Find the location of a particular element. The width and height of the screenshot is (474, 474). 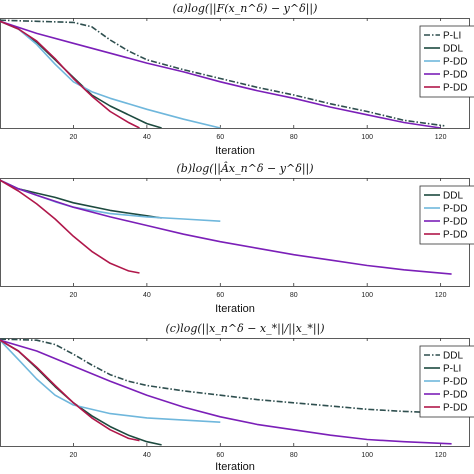

legend: P-LI DDL P-DD P-DD P-DD is located at coordinates (446, 61).